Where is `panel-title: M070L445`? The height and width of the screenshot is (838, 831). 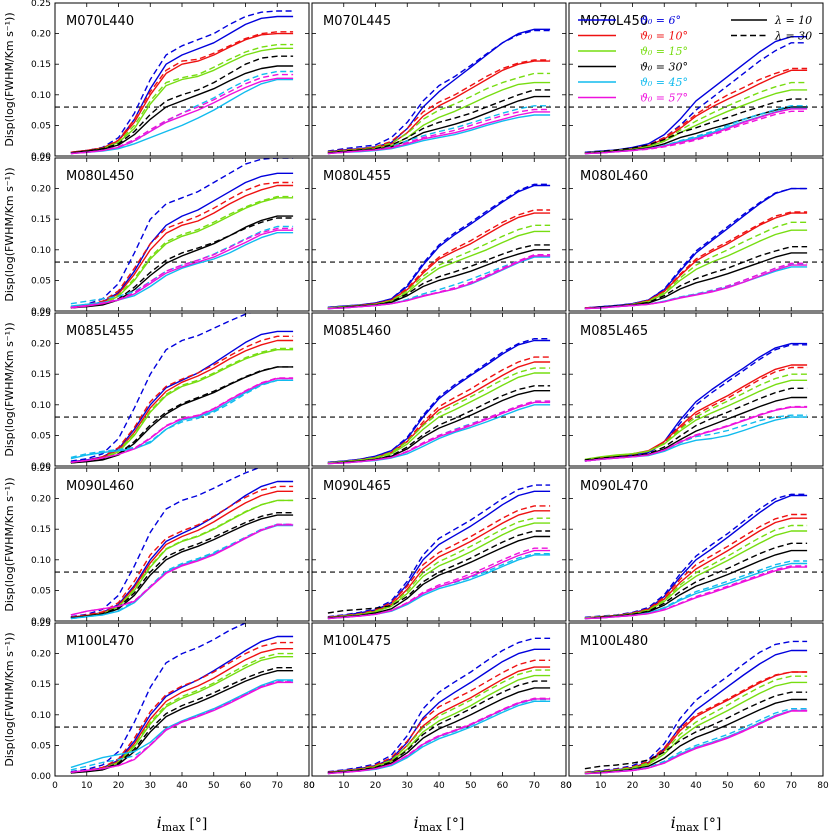
panel-title: M070L445 is located at coordinates (357, 21).